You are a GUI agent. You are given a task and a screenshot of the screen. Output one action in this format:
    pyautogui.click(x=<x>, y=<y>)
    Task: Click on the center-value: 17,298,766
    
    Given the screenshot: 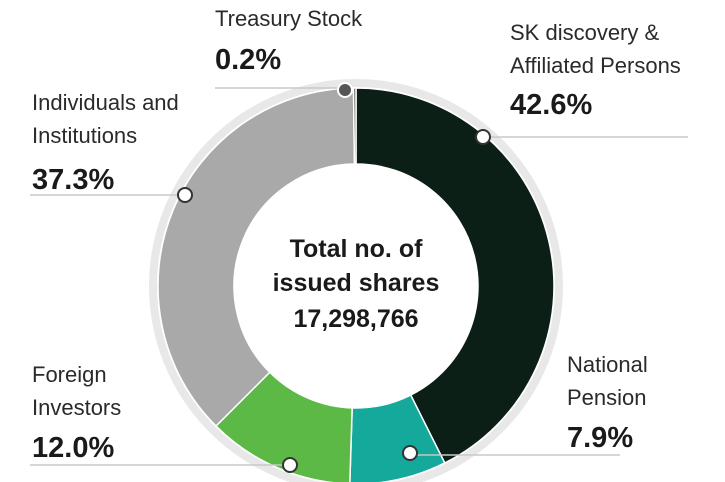 What is the action you would take?
    pyautogui.click(x=356, y=319)
    